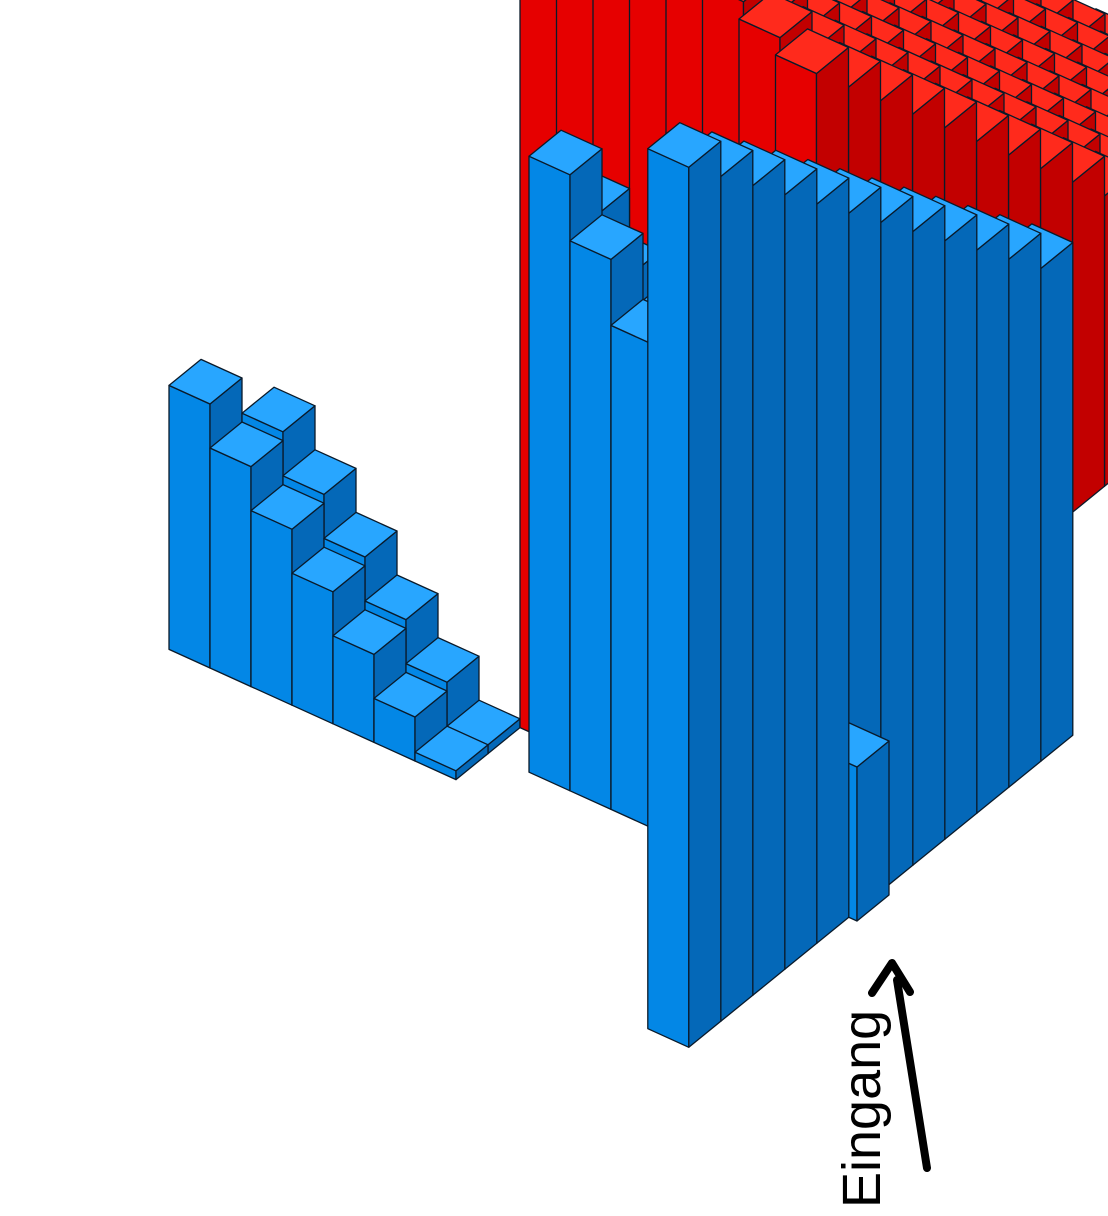 The image size is (1108, 1216). Describe the element at coordinates (912, 1074) in the screenshot. I see `entrance-arrow-icon` at that location.